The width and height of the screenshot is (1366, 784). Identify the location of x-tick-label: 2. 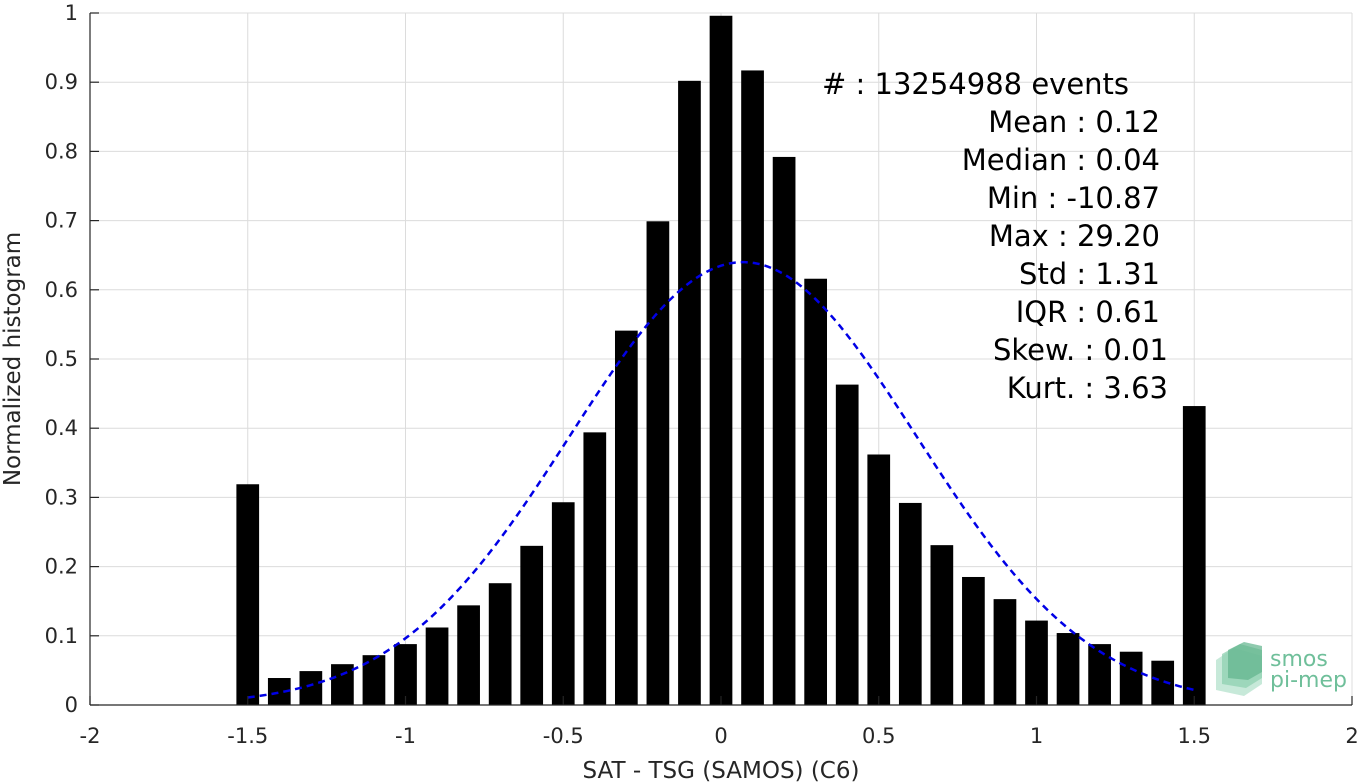
(1351, 736).